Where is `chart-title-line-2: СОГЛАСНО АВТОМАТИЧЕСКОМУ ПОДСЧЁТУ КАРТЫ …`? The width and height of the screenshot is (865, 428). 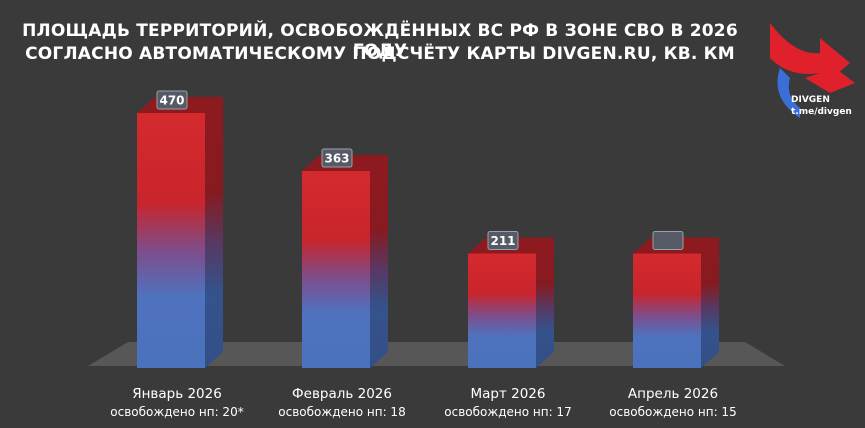
chart-title-line-2: СОГЛАСНО АВТОМАТИЧЕСКОМУ ПОДСЧЁТУ КАРТЫ … is located at coordinates (380, 54).